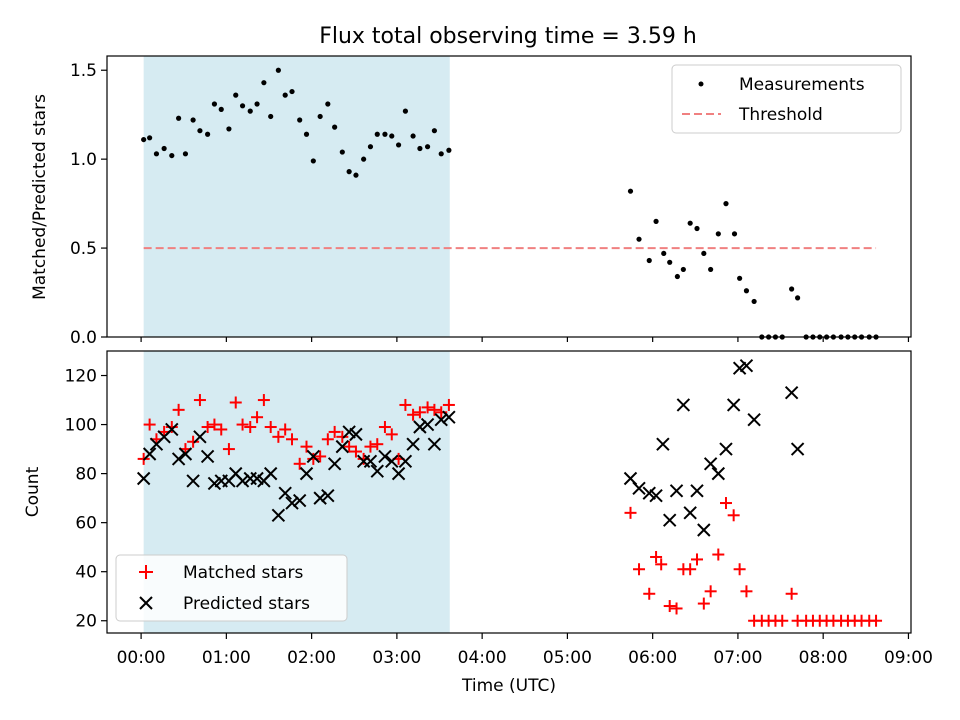 The width and height of the screenshot is (960, 720). I want to click on x-tick-label: 04:00, so click(482, 658).